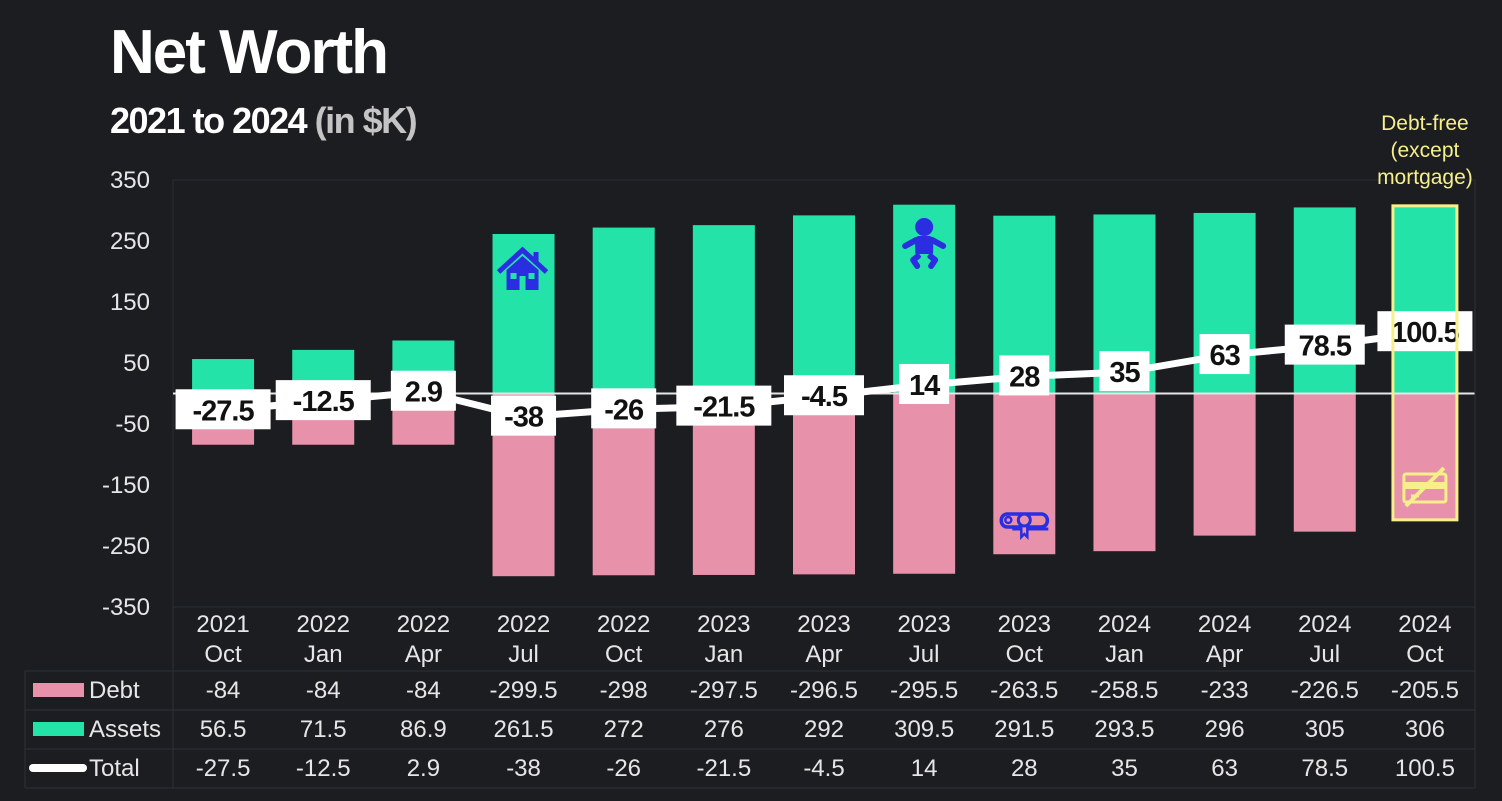 The width and height of the screenshot is (1502, 801). Describe the element at coordinates (724, 729) in the screenshot. I see `table-cell: 276` at that location.